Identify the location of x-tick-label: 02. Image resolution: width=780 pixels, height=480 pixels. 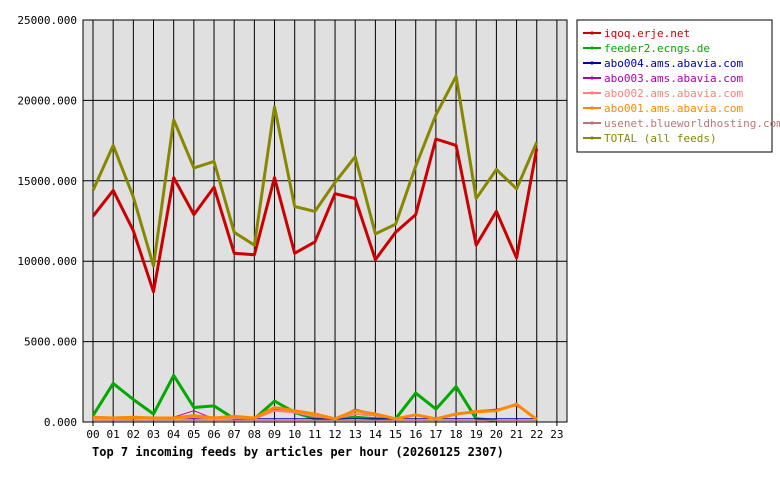
(133, 434).